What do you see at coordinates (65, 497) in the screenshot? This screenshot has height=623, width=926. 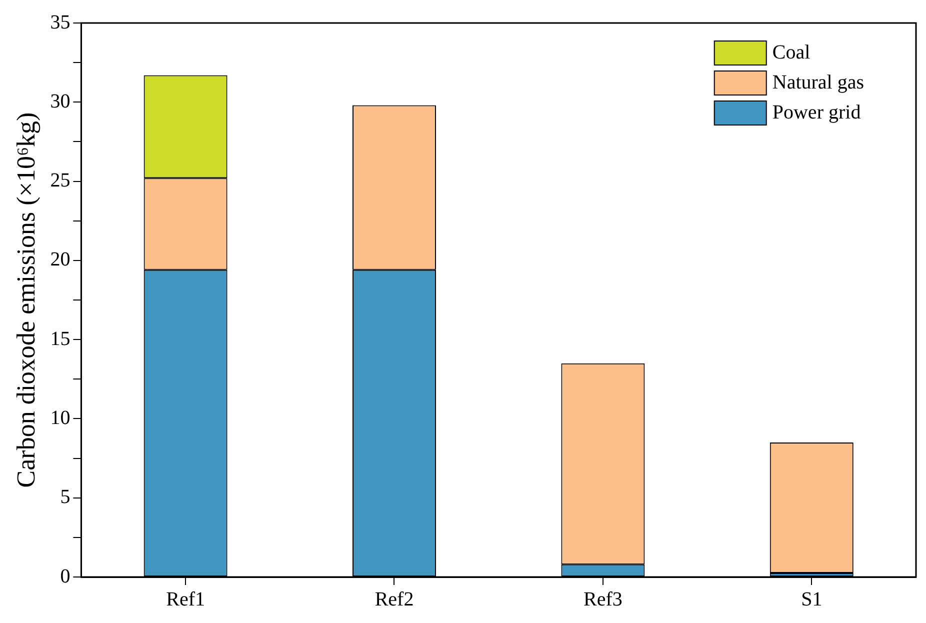 I see `y-tick-label: 5` at bounding box center [65, 497].